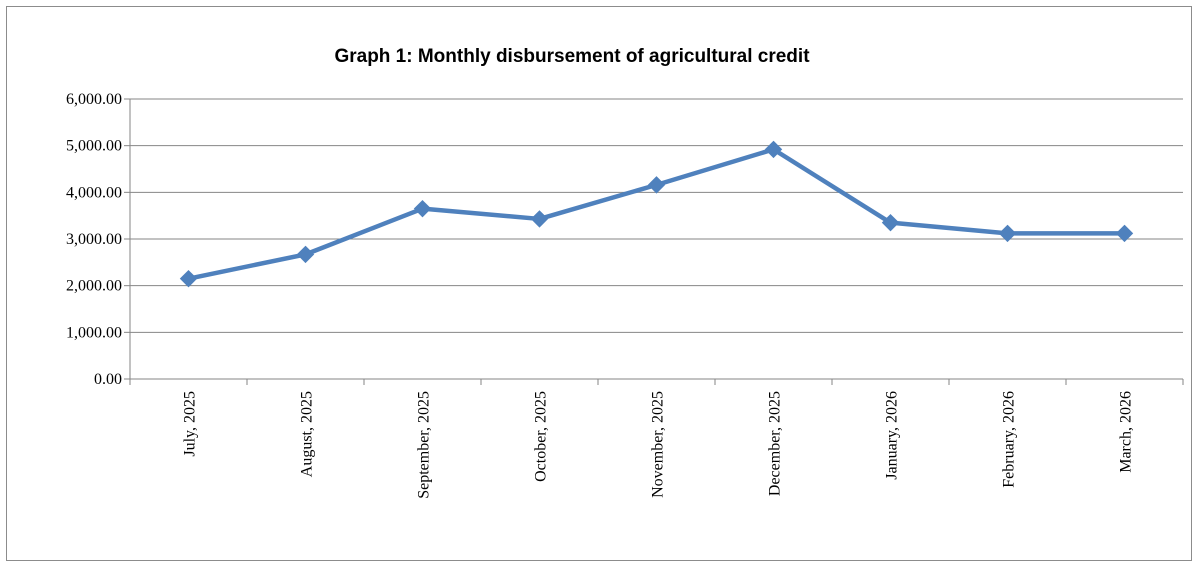 This screenshot has height=567, width=1198. I want to click on x-tick-label: September, 2025, so click(424, 445).